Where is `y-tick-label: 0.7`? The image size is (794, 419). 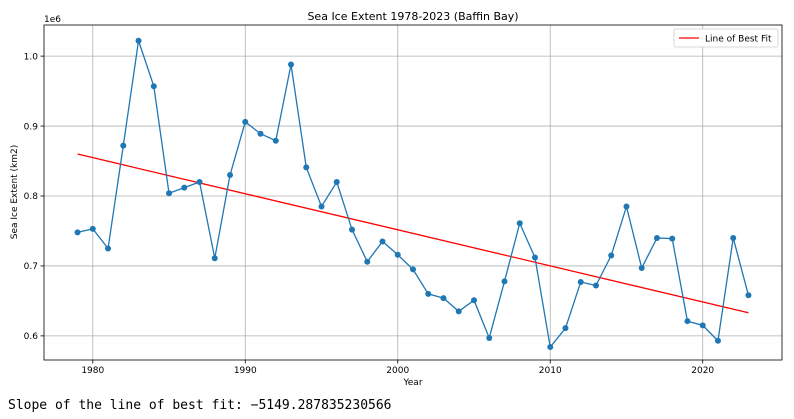 y-tick-label: 0.7 is located at coordinates (31, 267).